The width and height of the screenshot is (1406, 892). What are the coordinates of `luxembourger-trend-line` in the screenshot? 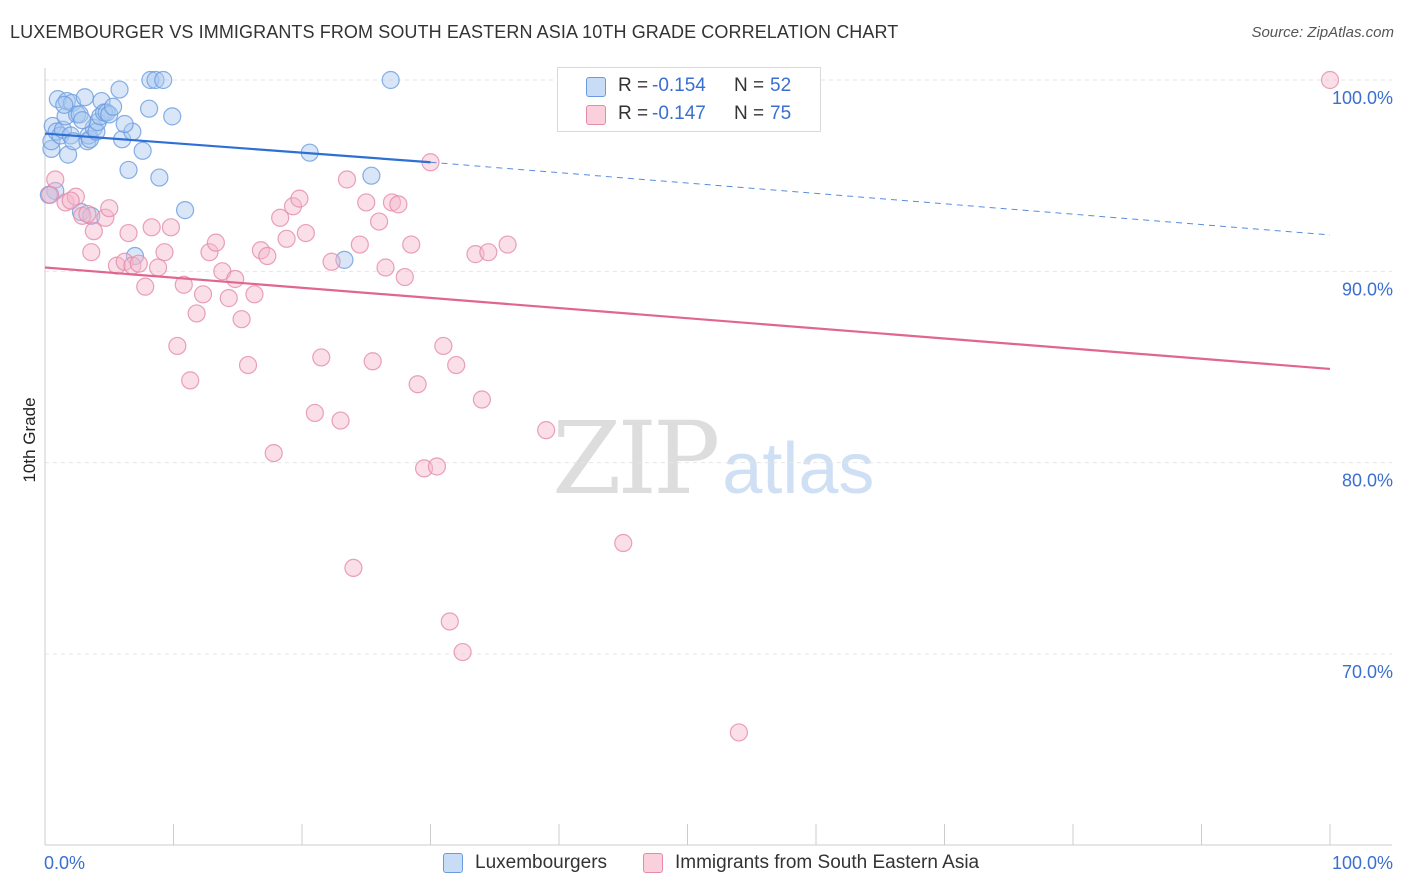 It's located at (237, 148).